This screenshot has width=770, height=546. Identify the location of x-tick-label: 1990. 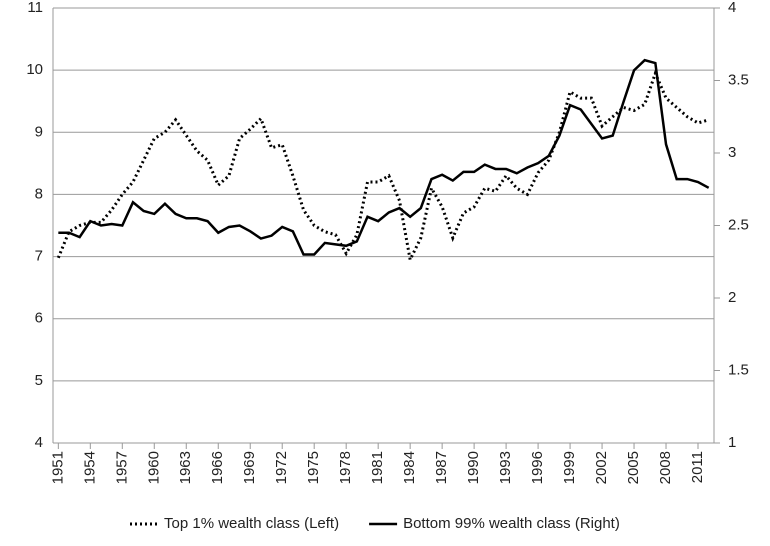
(473, 467).